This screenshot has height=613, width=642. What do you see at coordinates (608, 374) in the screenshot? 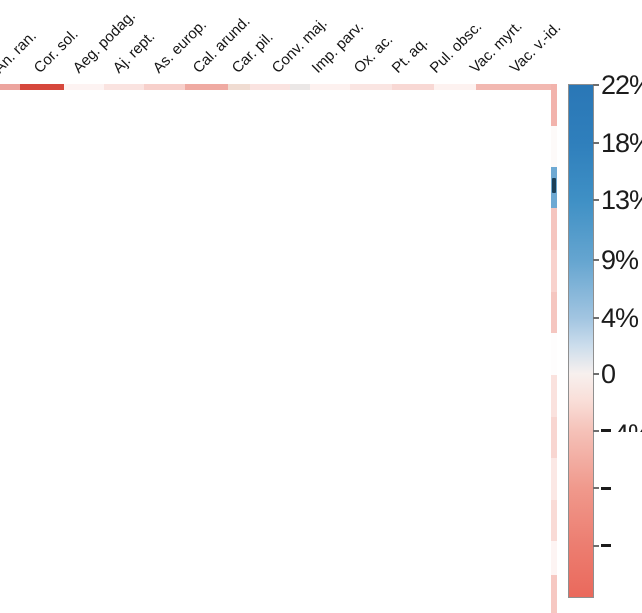
I see `colorbar-label: 0` at bounding box center [608, 374].